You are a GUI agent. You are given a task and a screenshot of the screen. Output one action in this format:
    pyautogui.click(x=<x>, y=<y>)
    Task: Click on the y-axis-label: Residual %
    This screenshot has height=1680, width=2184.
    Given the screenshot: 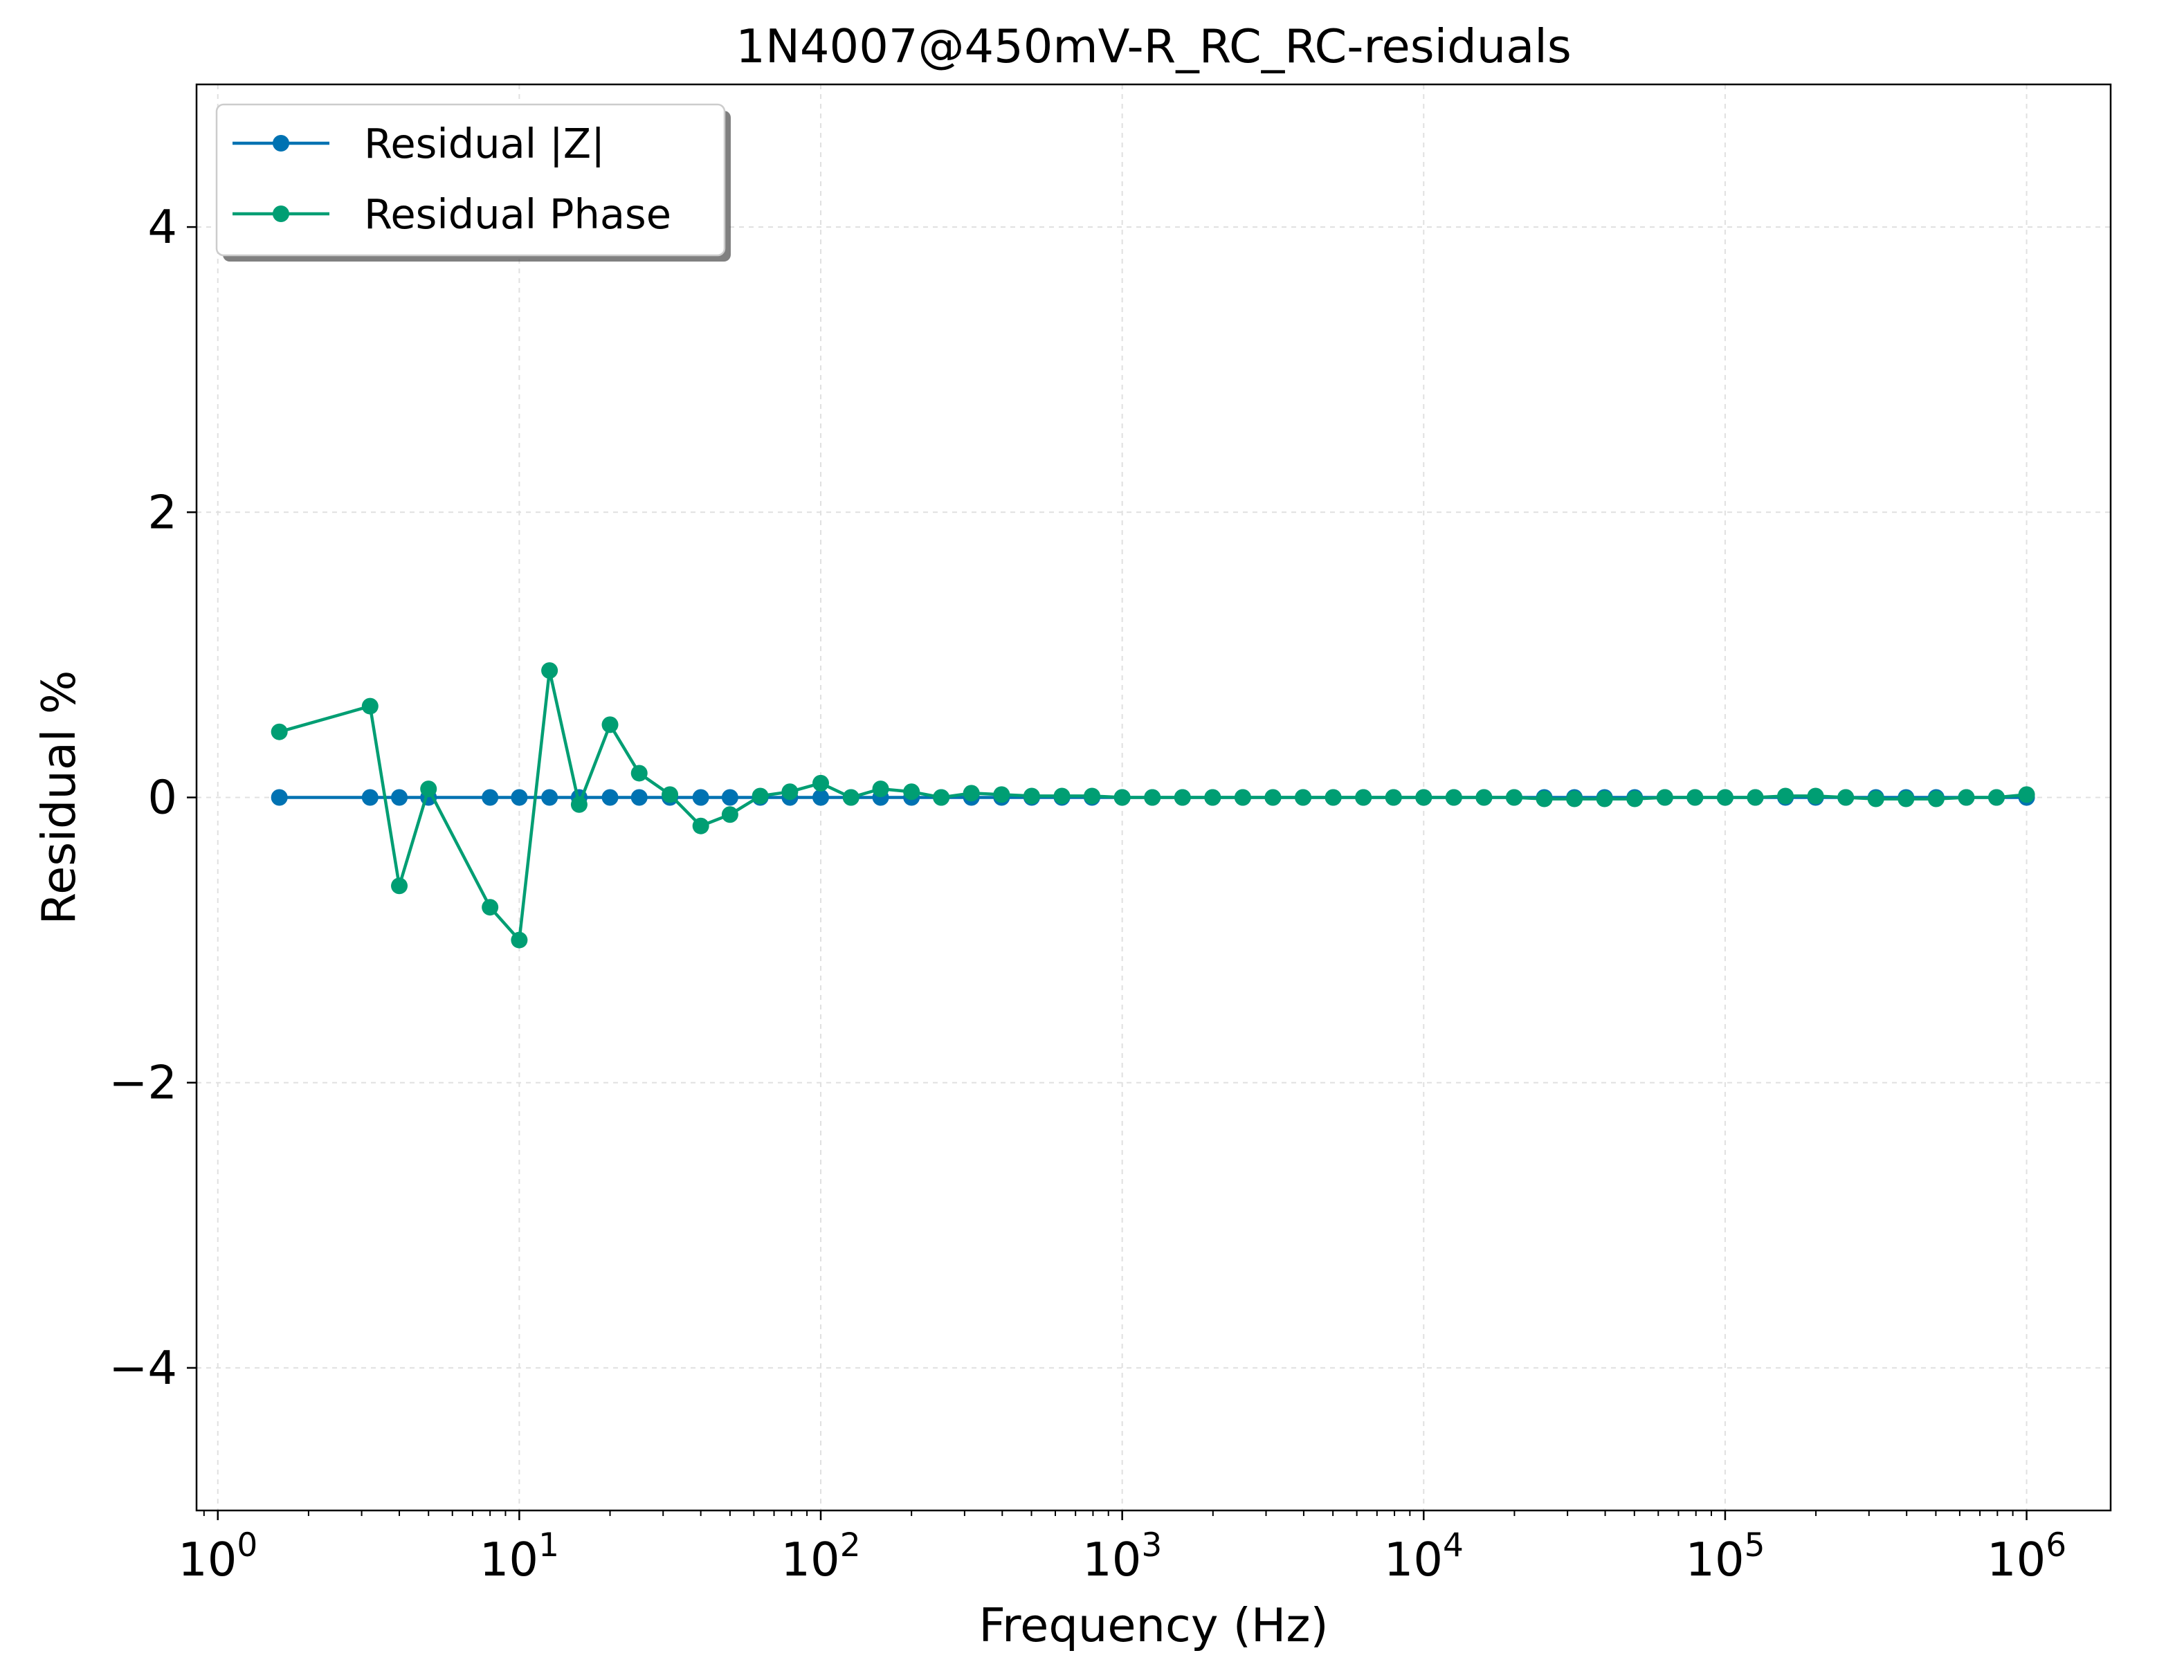 What is the action you would take?
    pyautogui.click(x=59, y=798)
    